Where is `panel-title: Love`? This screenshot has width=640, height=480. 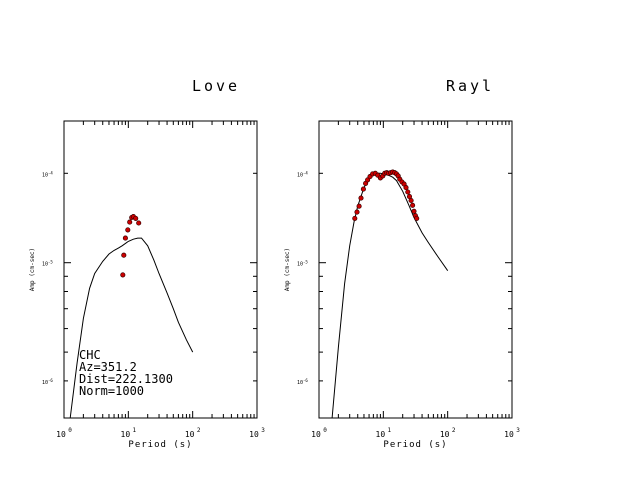 panel-title: Love is located at coordinates (216, 86).